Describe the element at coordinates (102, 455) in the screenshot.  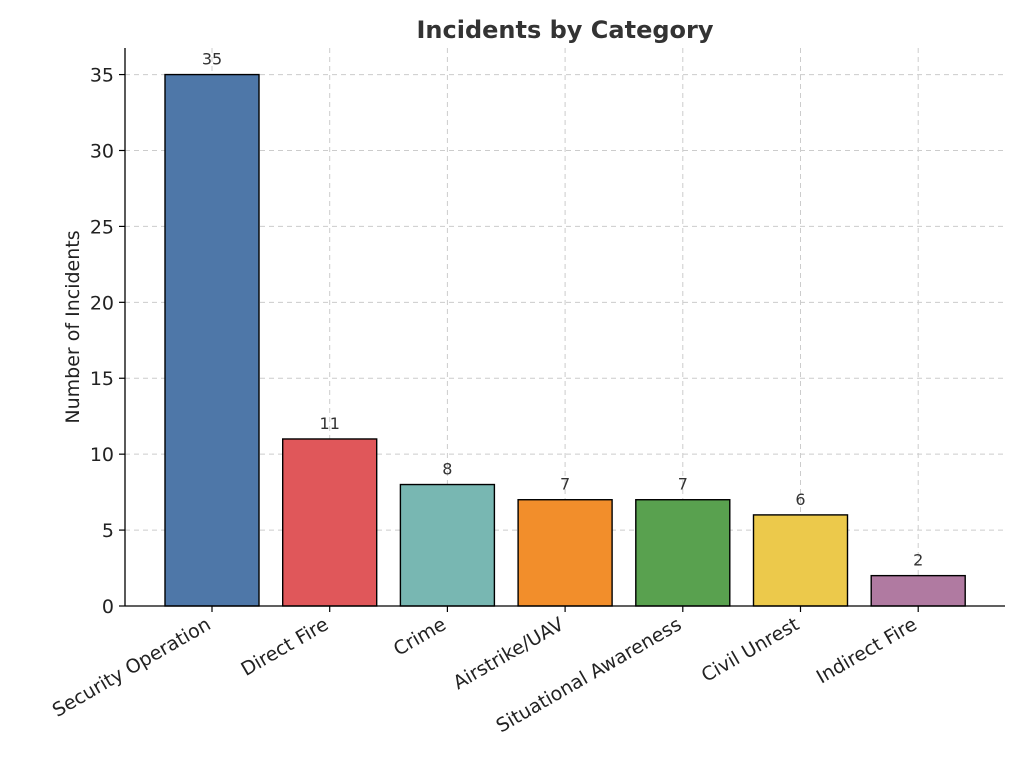
I see `y-tick-label: 10` at that location.